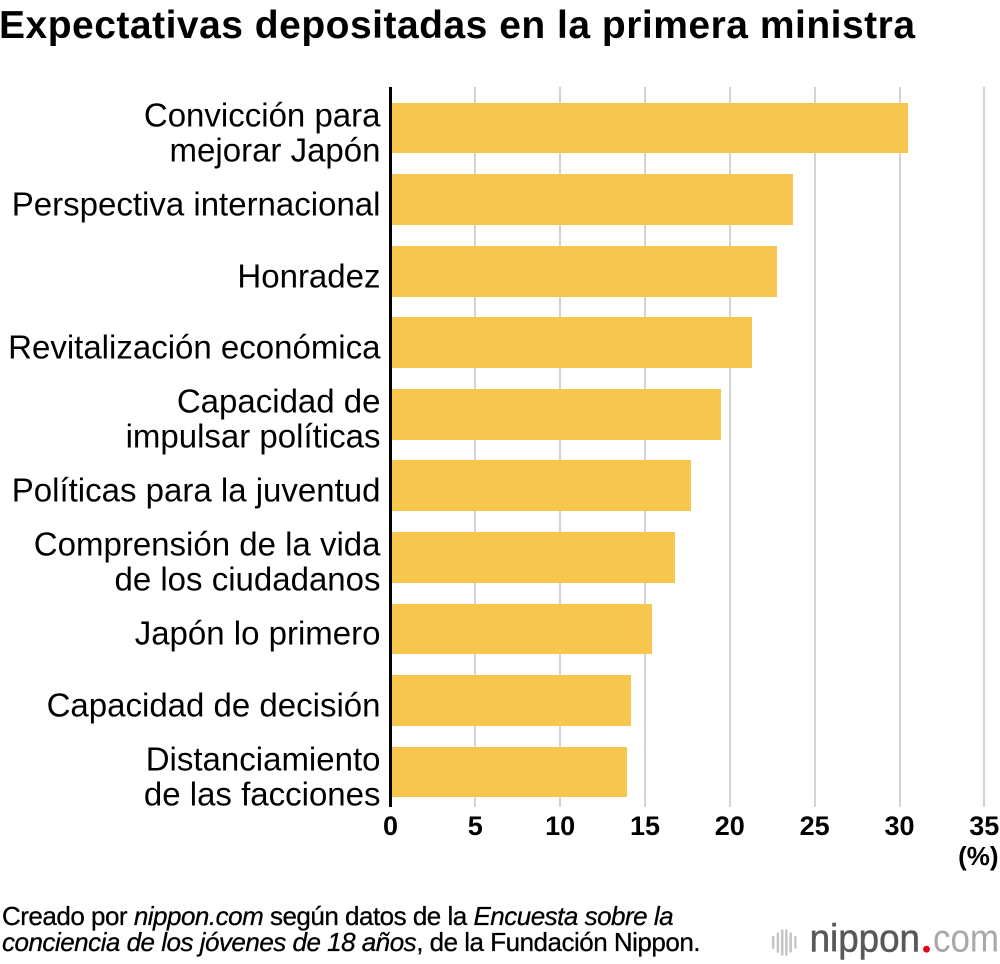 Image resolution: width=1000 pixels, height=964 pixels. What do you see at coordinates (865, 938) in the screenshot?
I see `svg-text: nippon` at bounding box center [865, 938].